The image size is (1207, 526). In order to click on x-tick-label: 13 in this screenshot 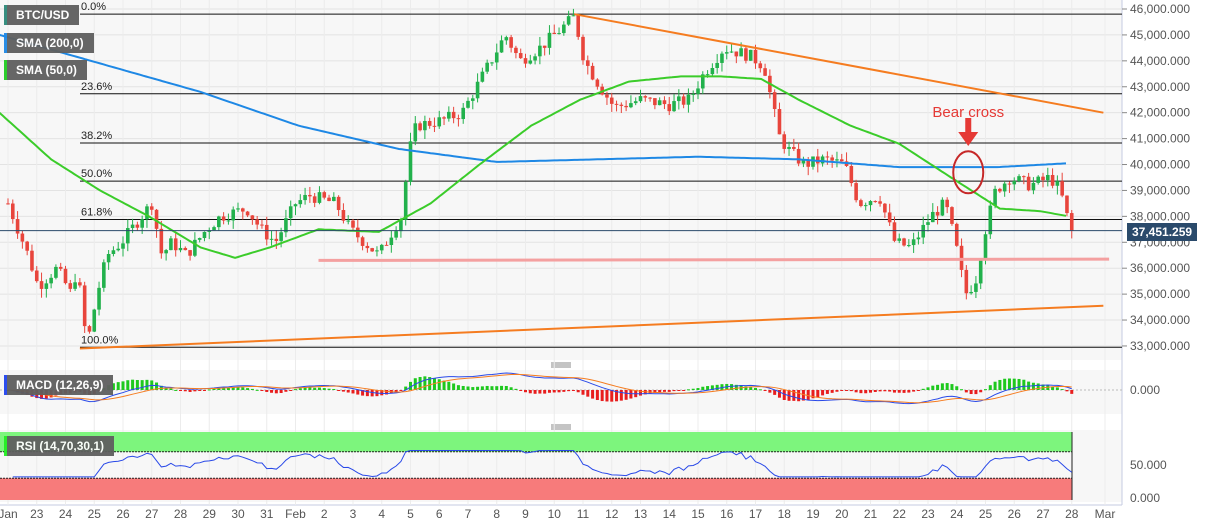, I will do `click(641, 514)`.